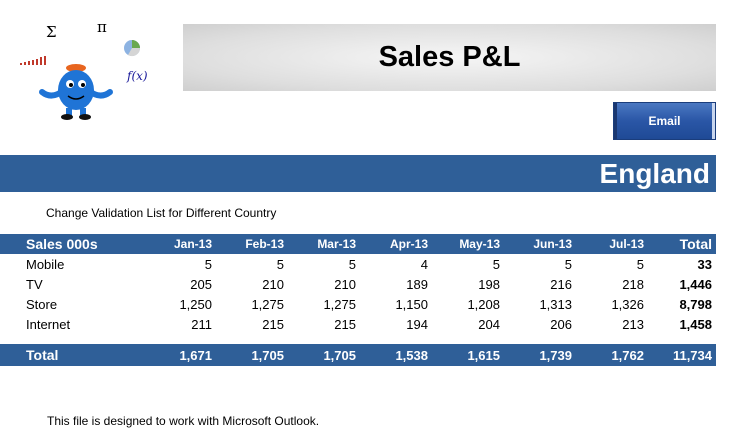 This screenshot has width=732, height=441. Describe the element at coordinates (411, 304) in the screenshot. I see `cell: 1,150` at that location.